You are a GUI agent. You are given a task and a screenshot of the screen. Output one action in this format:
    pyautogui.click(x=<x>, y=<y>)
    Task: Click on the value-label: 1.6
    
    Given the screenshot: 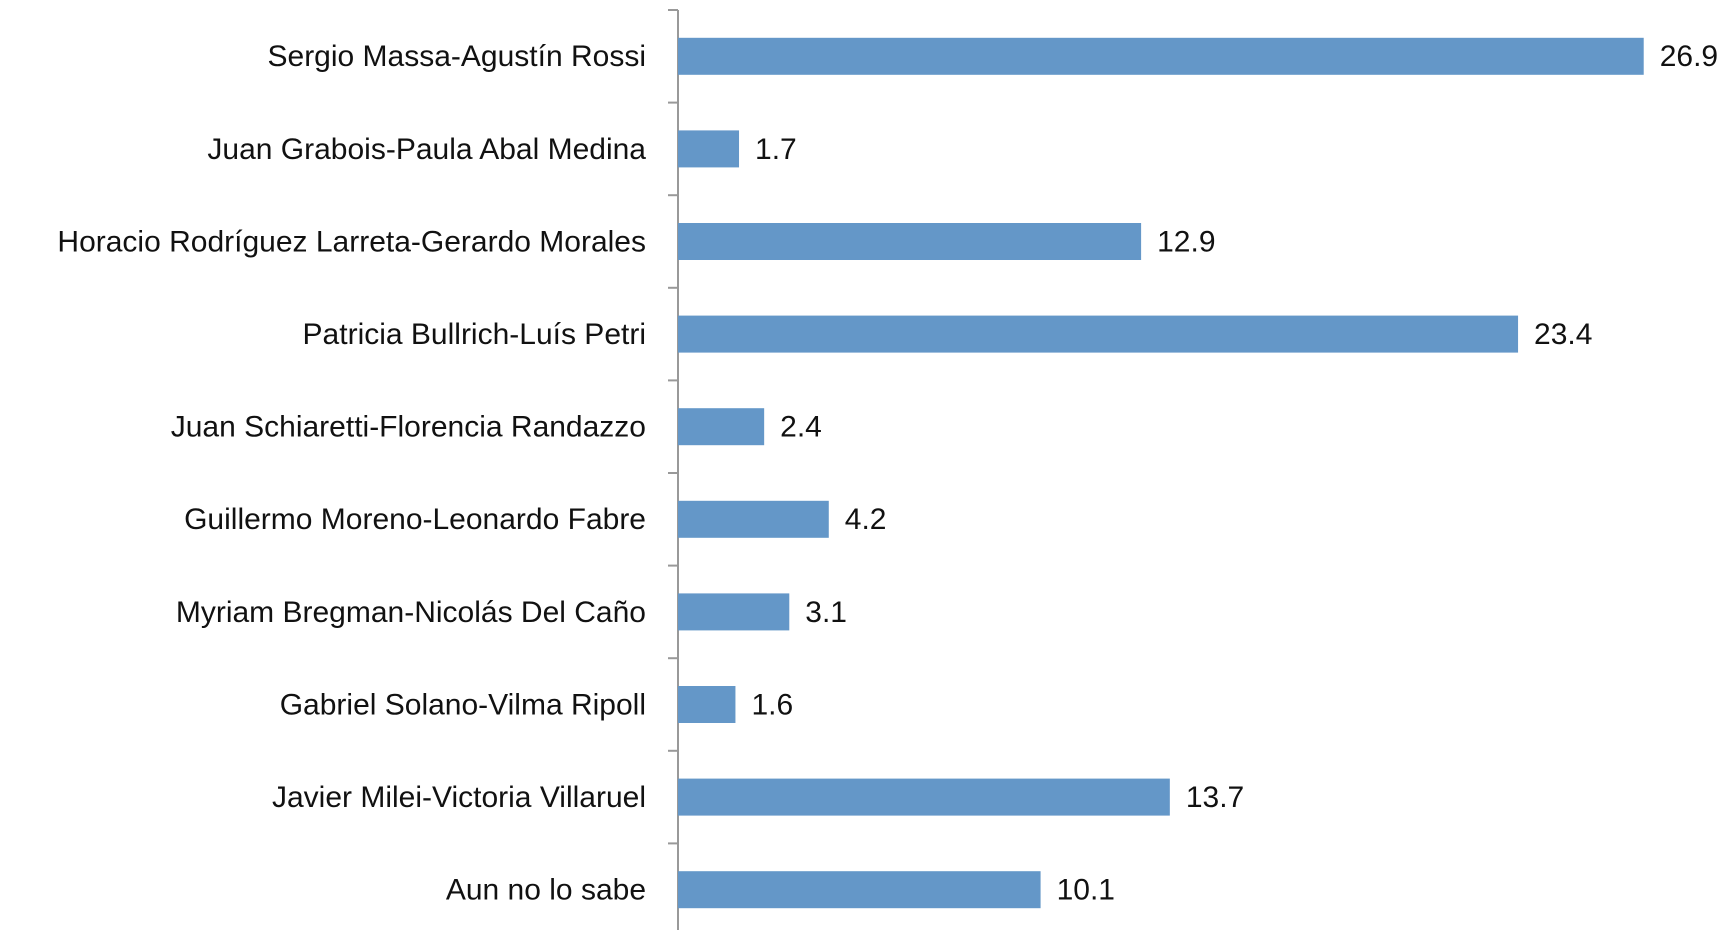 What is the action you would take?
    pyautogui.click(x=772, y=704)
    